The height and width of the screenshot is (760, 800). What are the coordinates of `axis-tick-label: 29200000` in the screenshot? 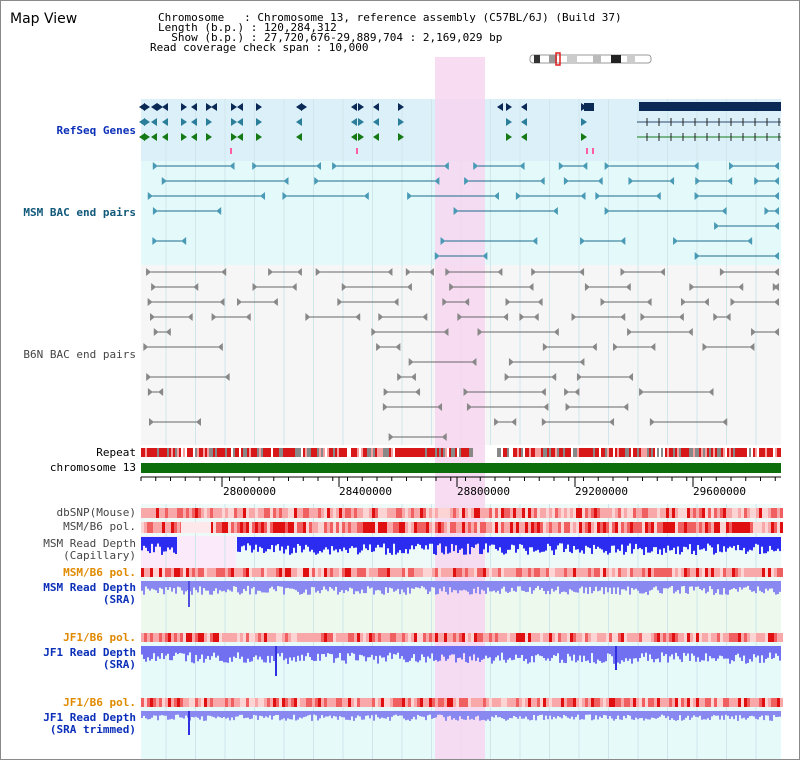 It's located at (601, 491).